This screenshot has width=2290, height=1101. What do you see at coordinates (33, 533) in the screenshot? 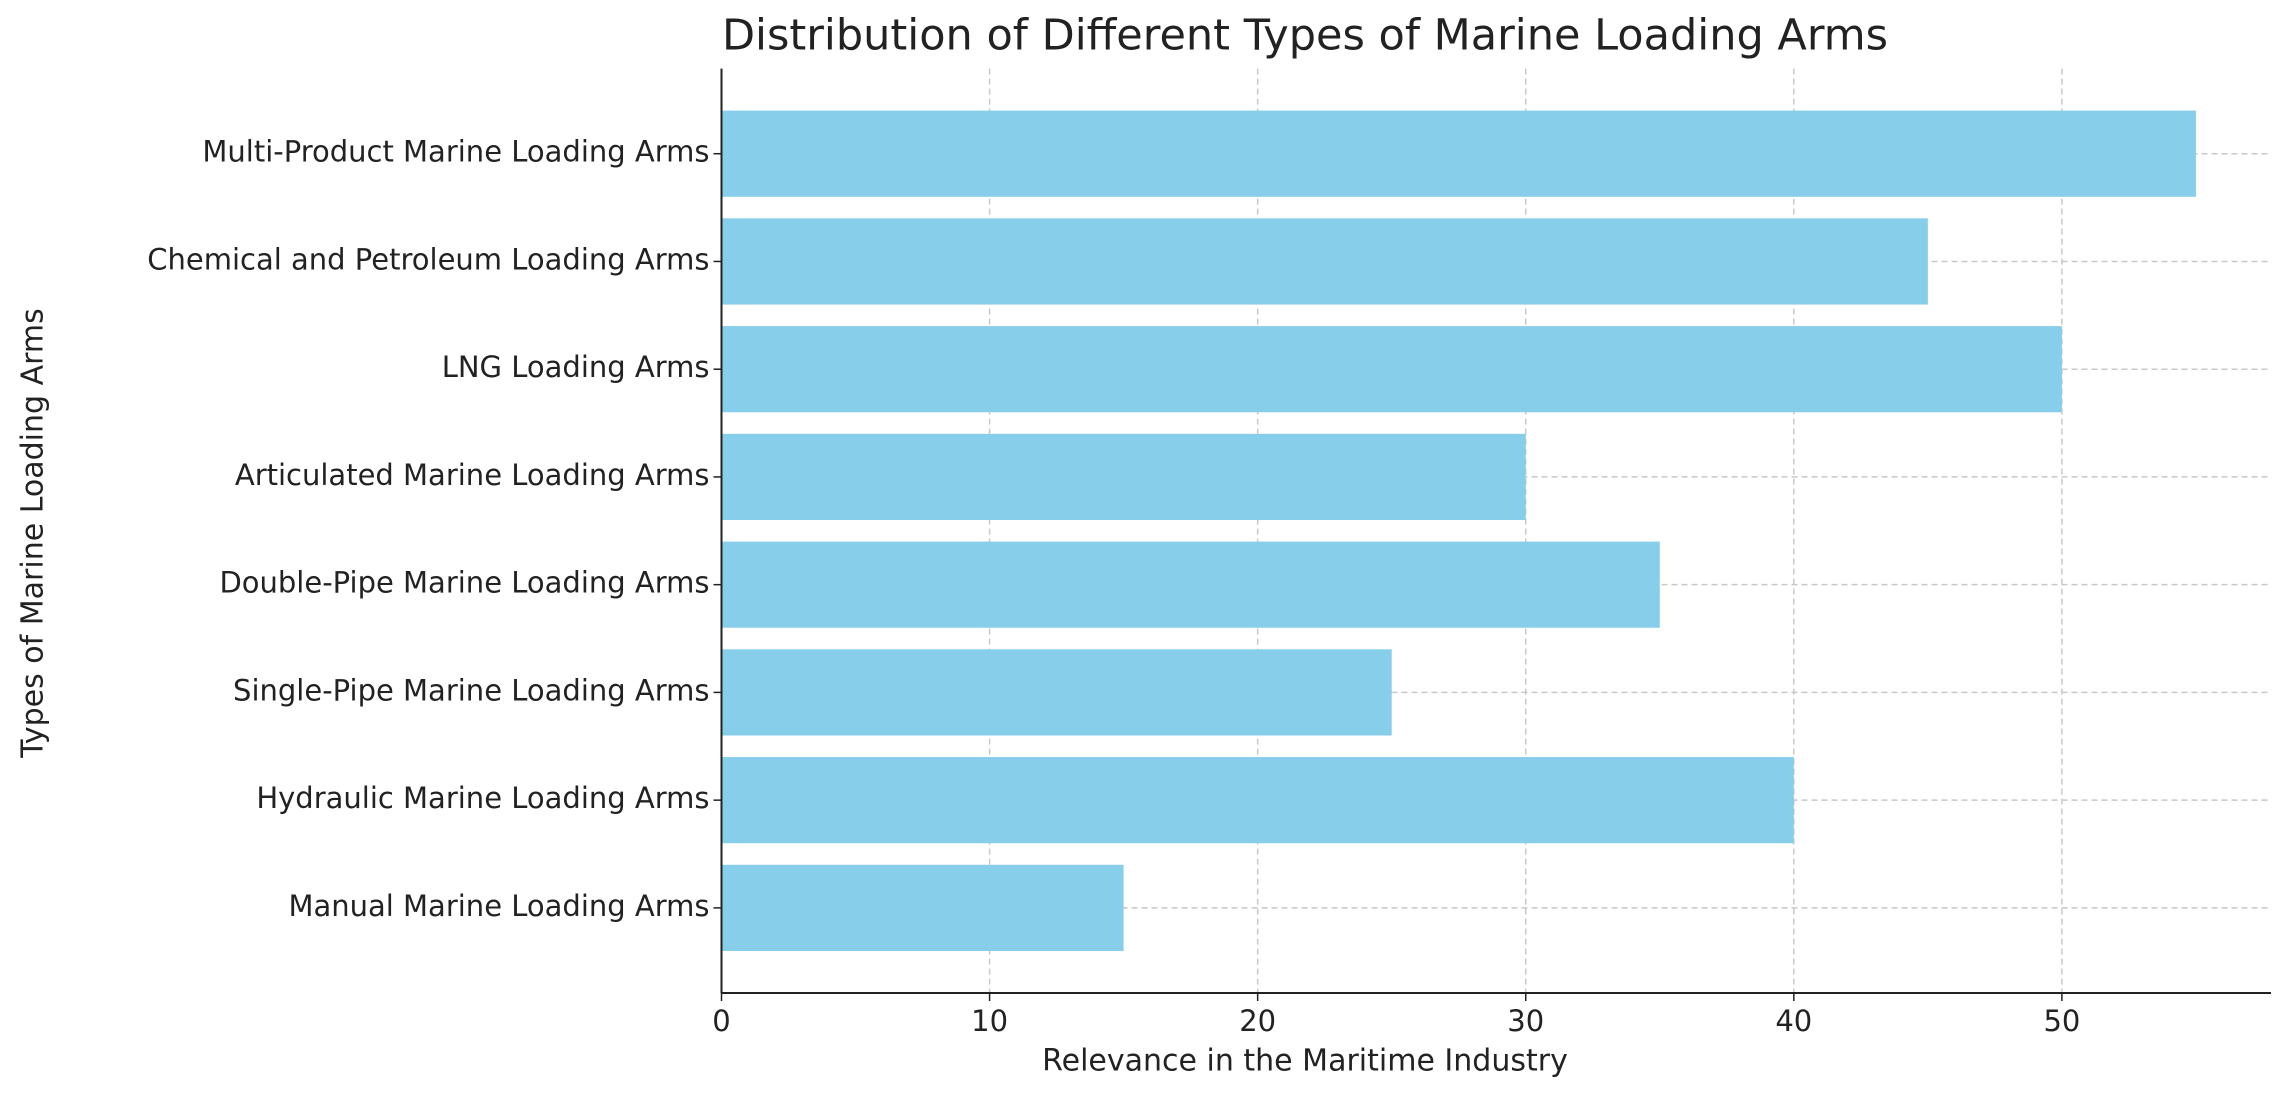
I see `y-axis-label: Types of Marine Loading Arms` at bounding box center [33, 533].